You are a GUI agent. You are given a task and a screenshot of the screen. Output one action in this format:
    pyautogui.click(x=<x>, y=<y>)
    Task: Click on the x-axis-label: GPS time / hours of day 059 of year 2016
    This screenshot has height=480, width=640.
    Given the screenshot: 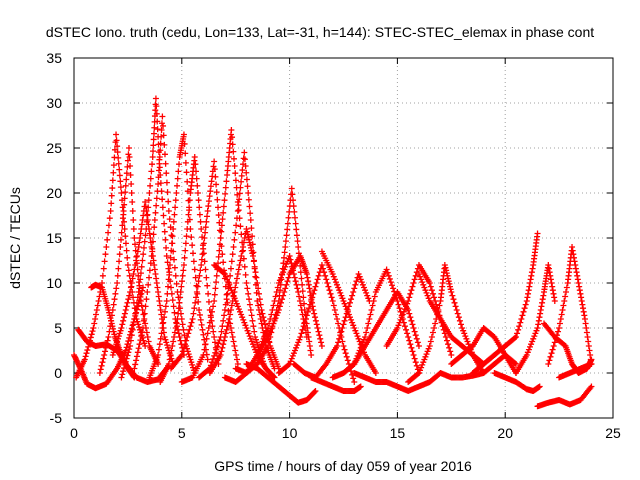 What is the action you would take?
    pyautogui.click(x=343, y=466)
    